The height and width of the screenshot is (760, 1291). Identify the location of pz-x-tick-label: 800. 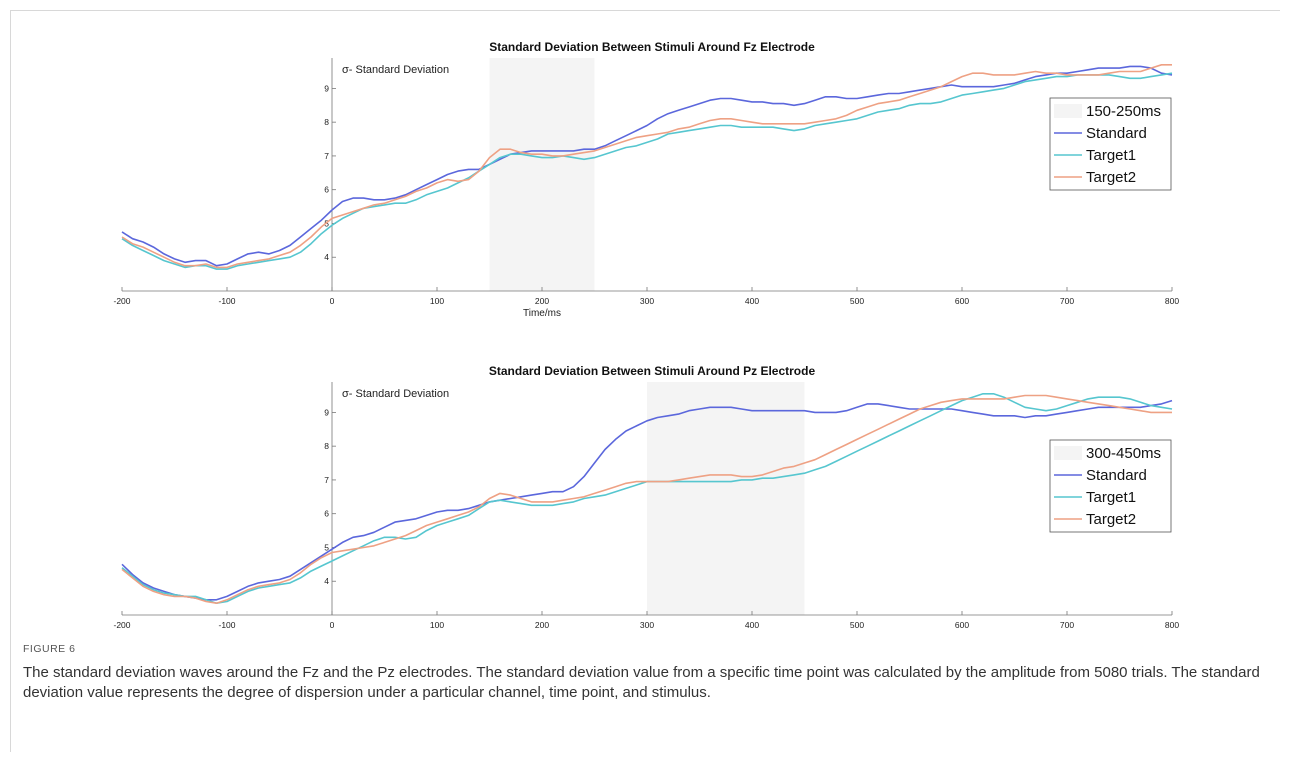
(1172, 625).